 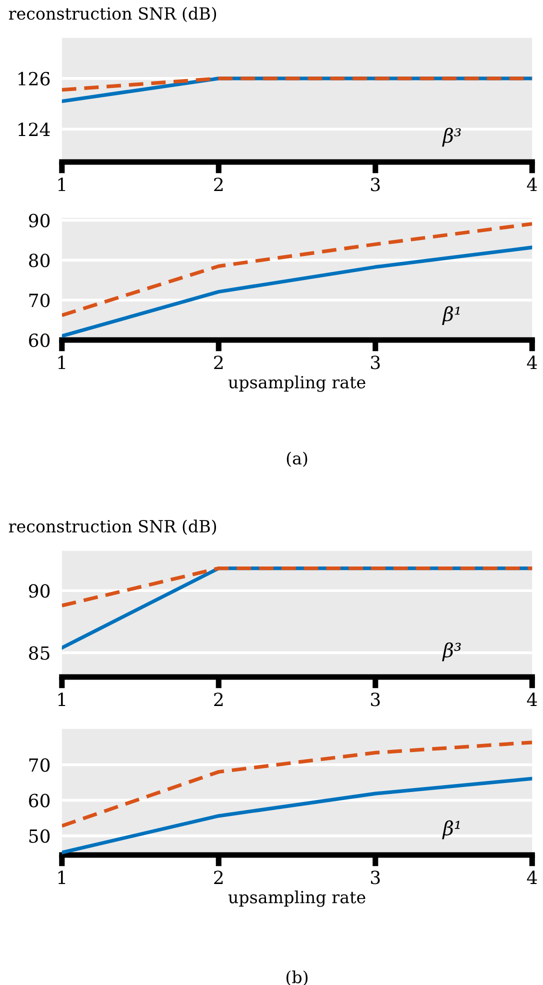 What do you see at coordinates (39, 653) in the screenshot?
I see `y-tick-label: 85` at bounding box center [39, 653].